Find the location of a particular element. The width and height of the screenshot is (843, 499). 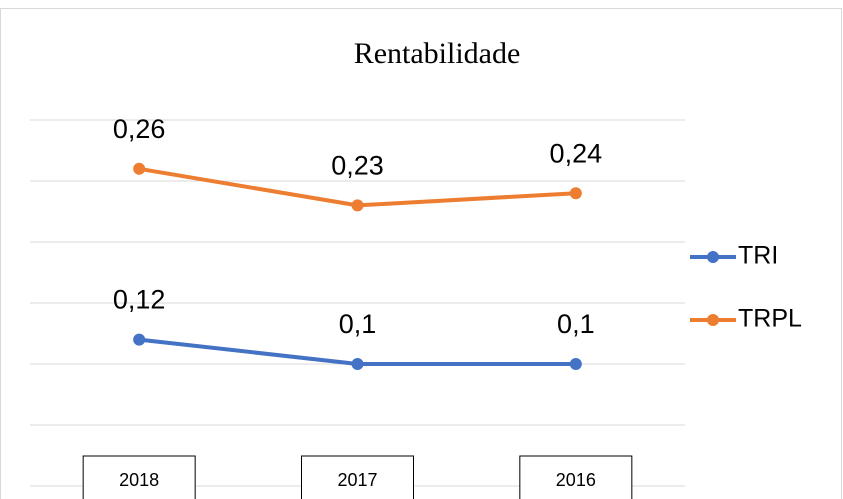

chart-title: Rentabilidade is located at coordinates (437, 53).